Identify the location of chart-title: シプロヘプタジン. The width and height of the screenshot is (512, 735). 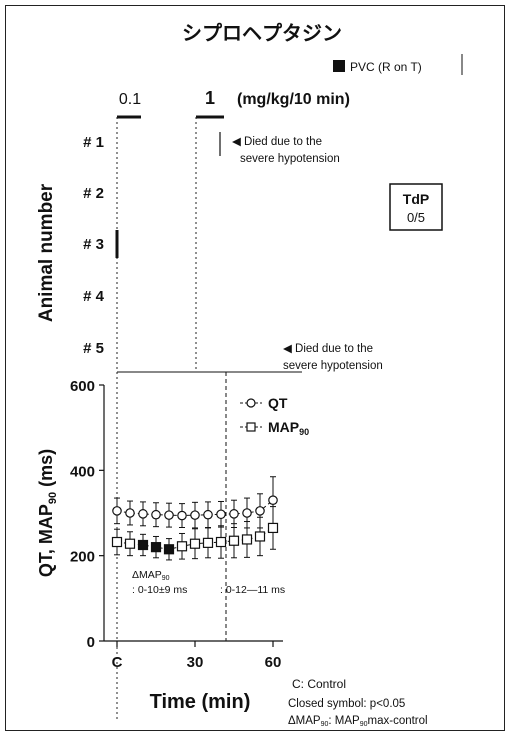
(262, 33).